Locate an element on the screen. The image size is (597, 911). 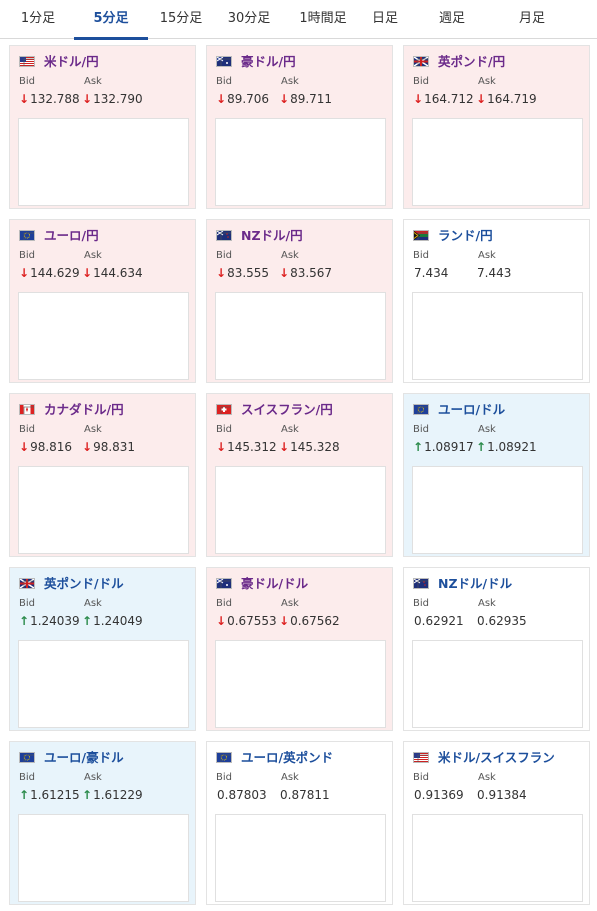
flag-ca-icon: 98.9598.998.8598.813:0514:0515:05 is located at coordinates (27, 409).